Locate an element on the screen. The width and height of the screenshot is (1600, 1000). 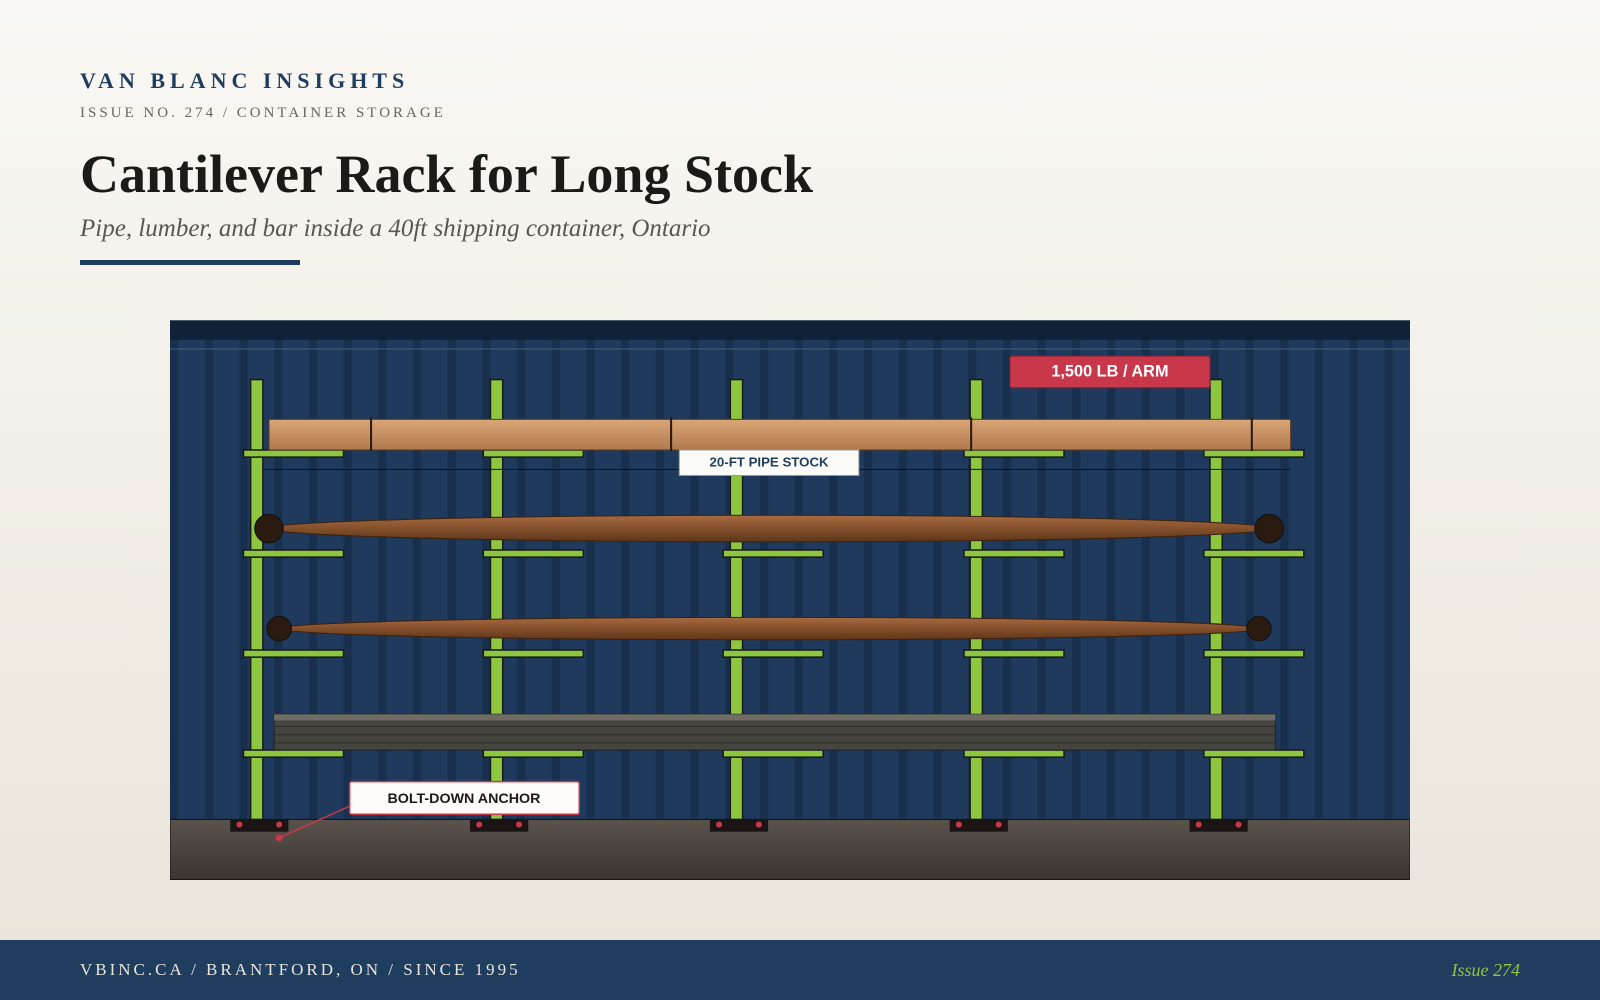
leader-line is located at coordinates (314, 822).